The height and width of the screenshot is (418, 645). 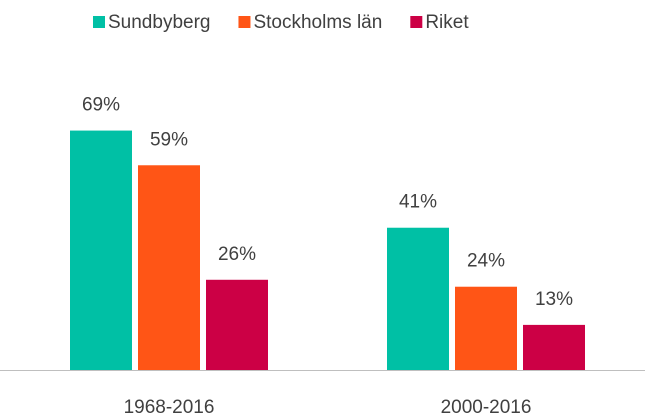 What do you see at coordinates (486, 407) in the screenshot?
I see `x-tick-label: 2000-2016` at bounding box center [486, 407].